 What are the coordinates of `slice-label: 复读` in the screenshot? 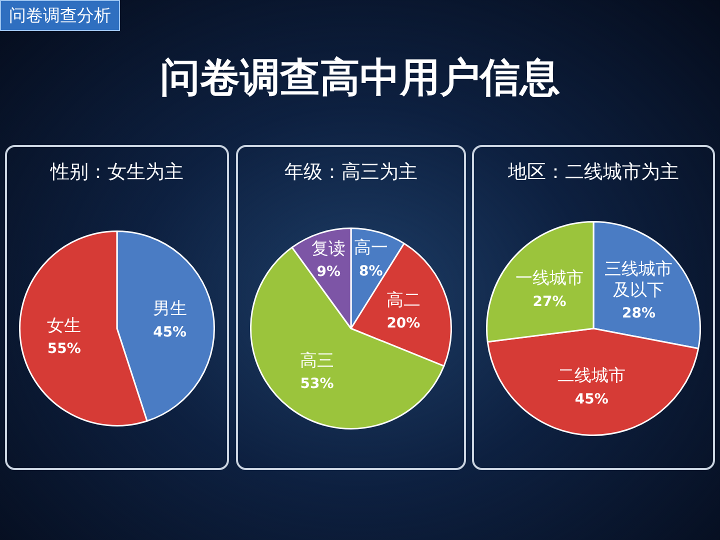 It's located at (329, 248).